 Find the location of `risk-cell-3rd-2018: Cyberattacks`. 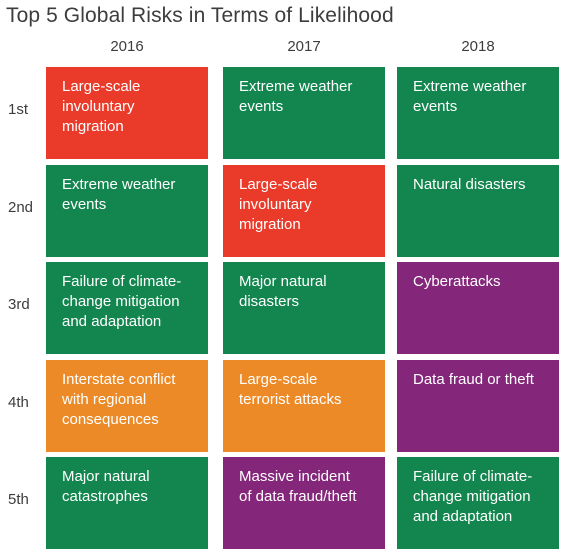

risk-cell-3rd-2018: Cyberattacks is located at coordinates (478, 308).